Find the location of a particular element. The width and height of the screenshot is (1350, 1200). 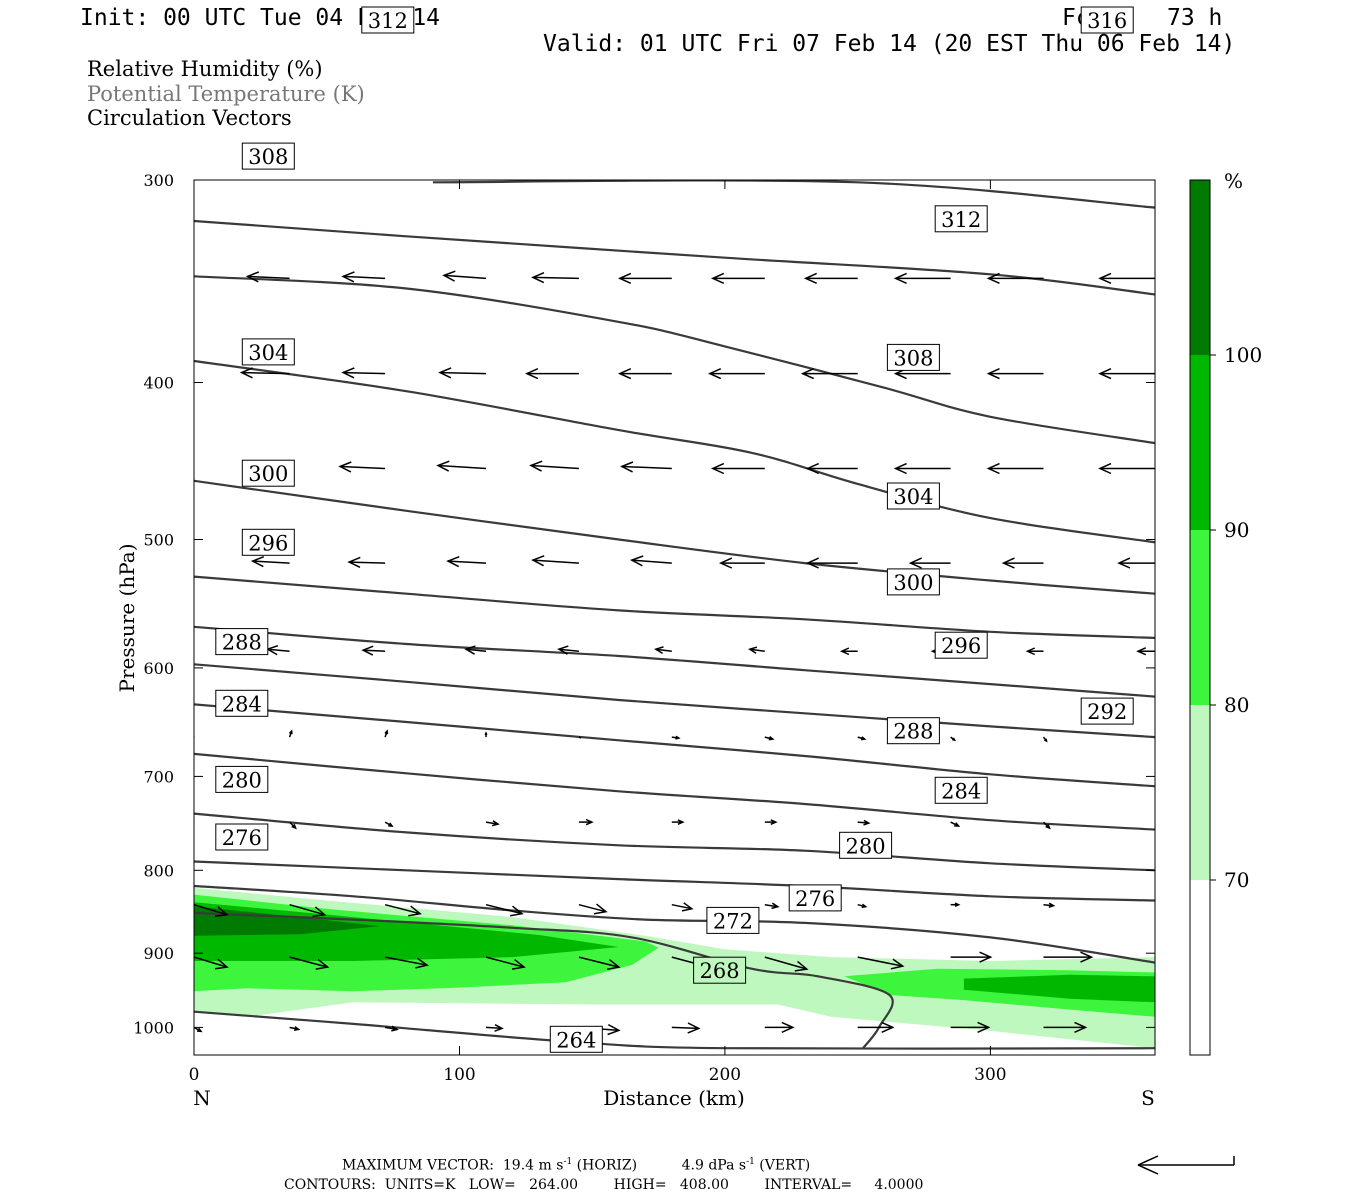

colorbar-label: 100 is located at coordinates (1243, 355).